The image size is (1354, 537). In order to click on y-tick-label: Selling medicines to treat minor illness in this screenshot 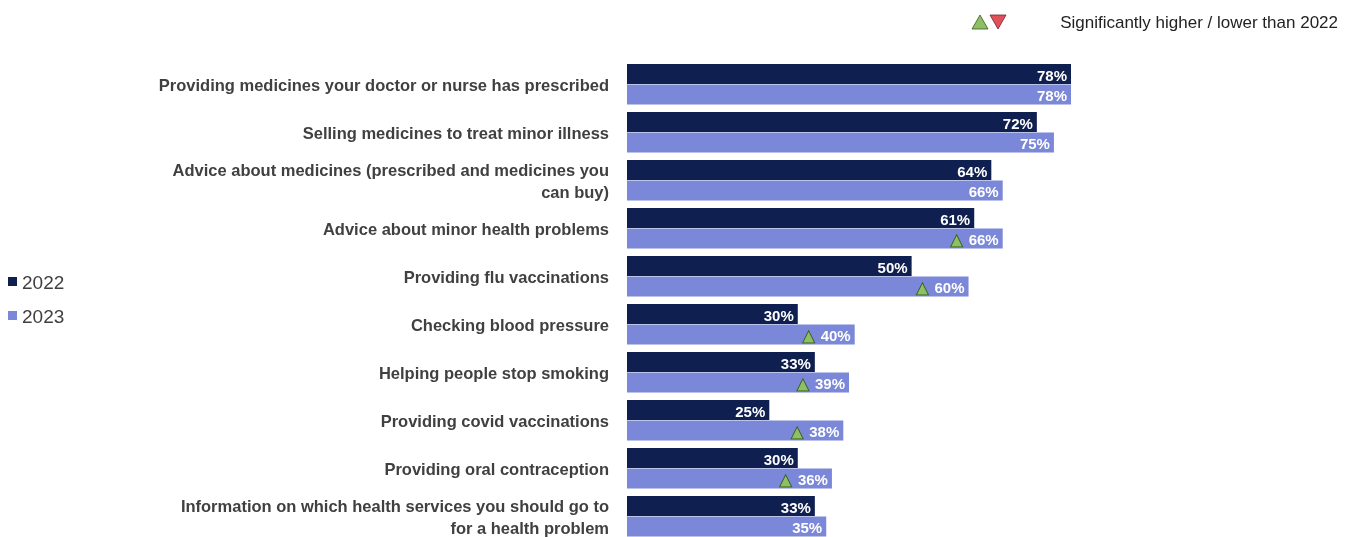, I will do `click(455, 132)`.